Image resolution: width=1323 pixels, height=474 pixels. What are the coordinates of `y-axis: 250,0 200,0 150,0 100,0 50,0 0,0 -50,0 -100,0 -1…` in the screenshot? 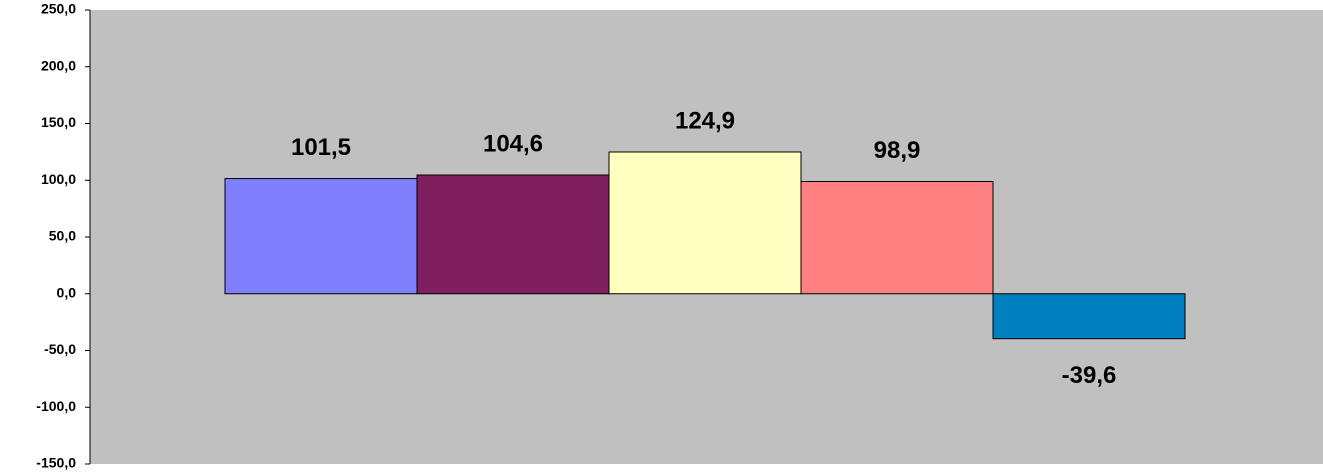 It's located at (63, 236).